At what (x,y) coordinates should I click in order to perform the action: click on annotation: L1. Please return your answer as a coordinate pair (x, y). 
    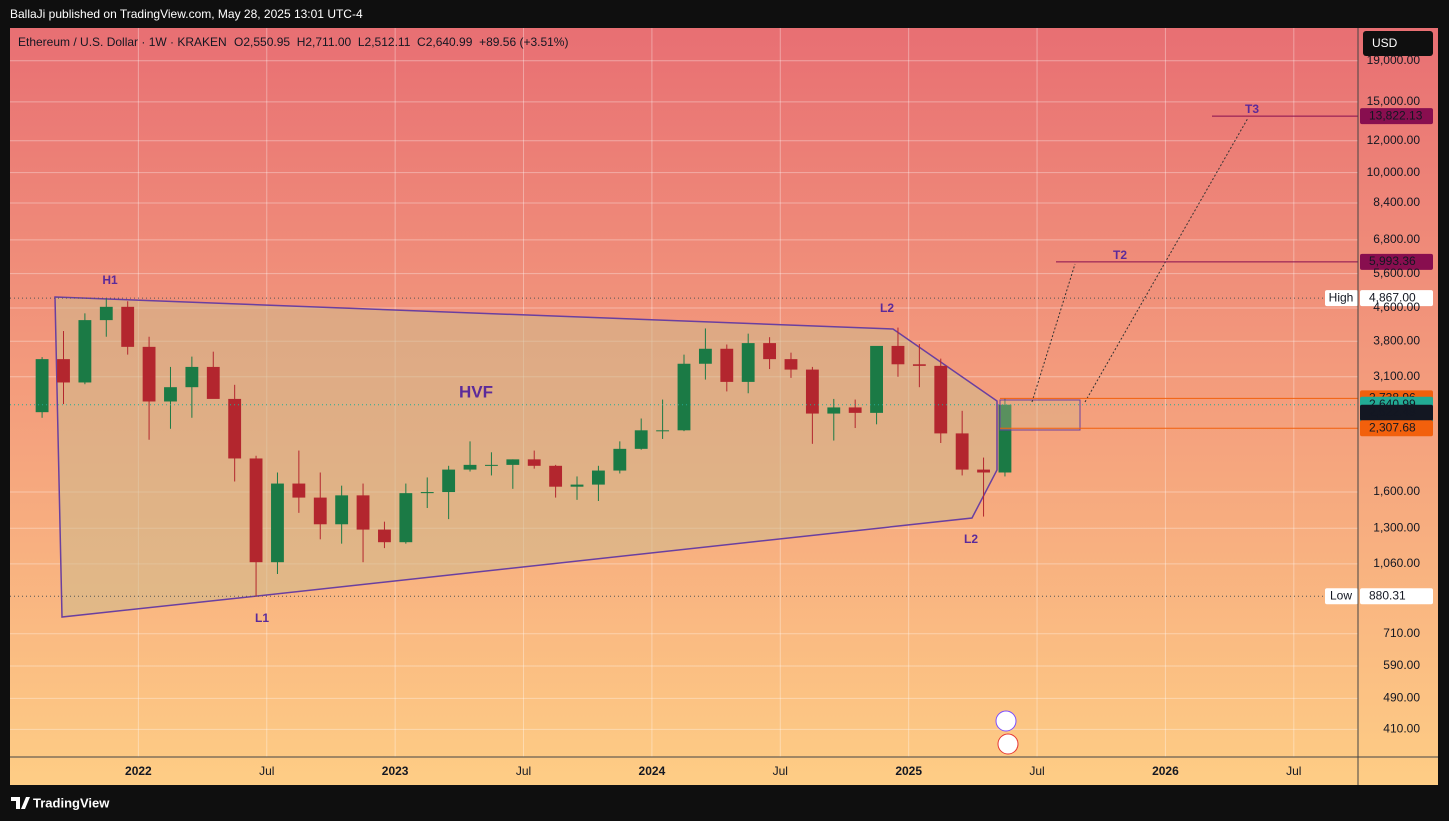
    Looking at the image, I should click on (262, 618).